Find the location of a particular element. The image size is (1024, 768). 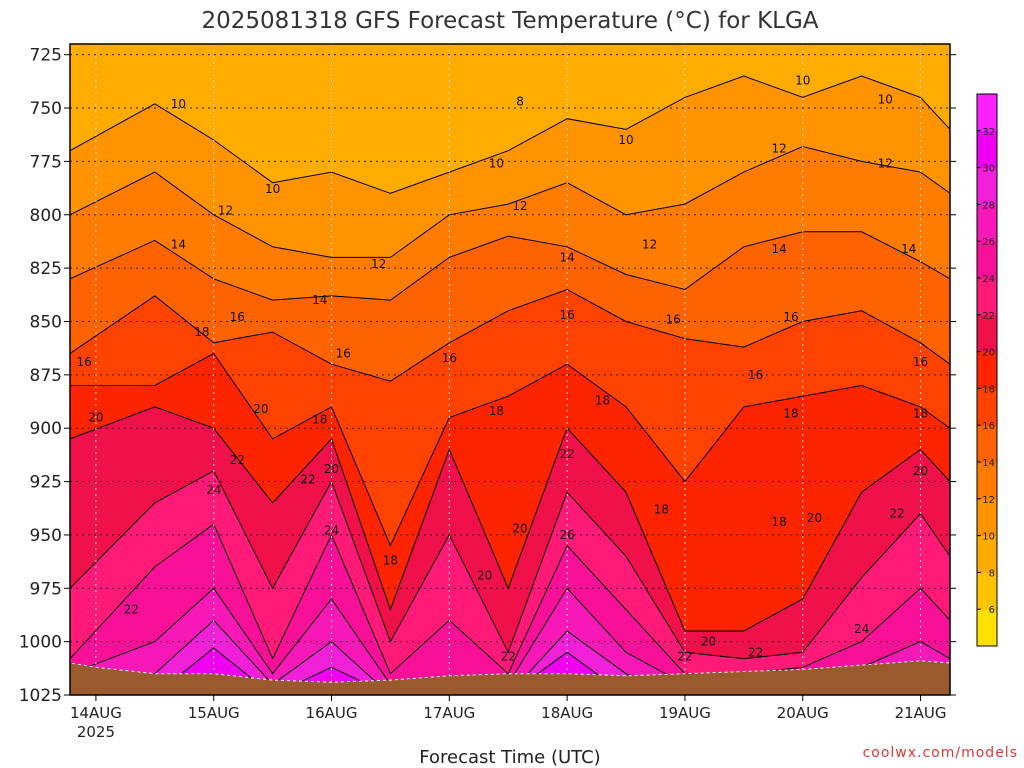

x-tick-label: 20AUG is located at coordinates (803, 713).